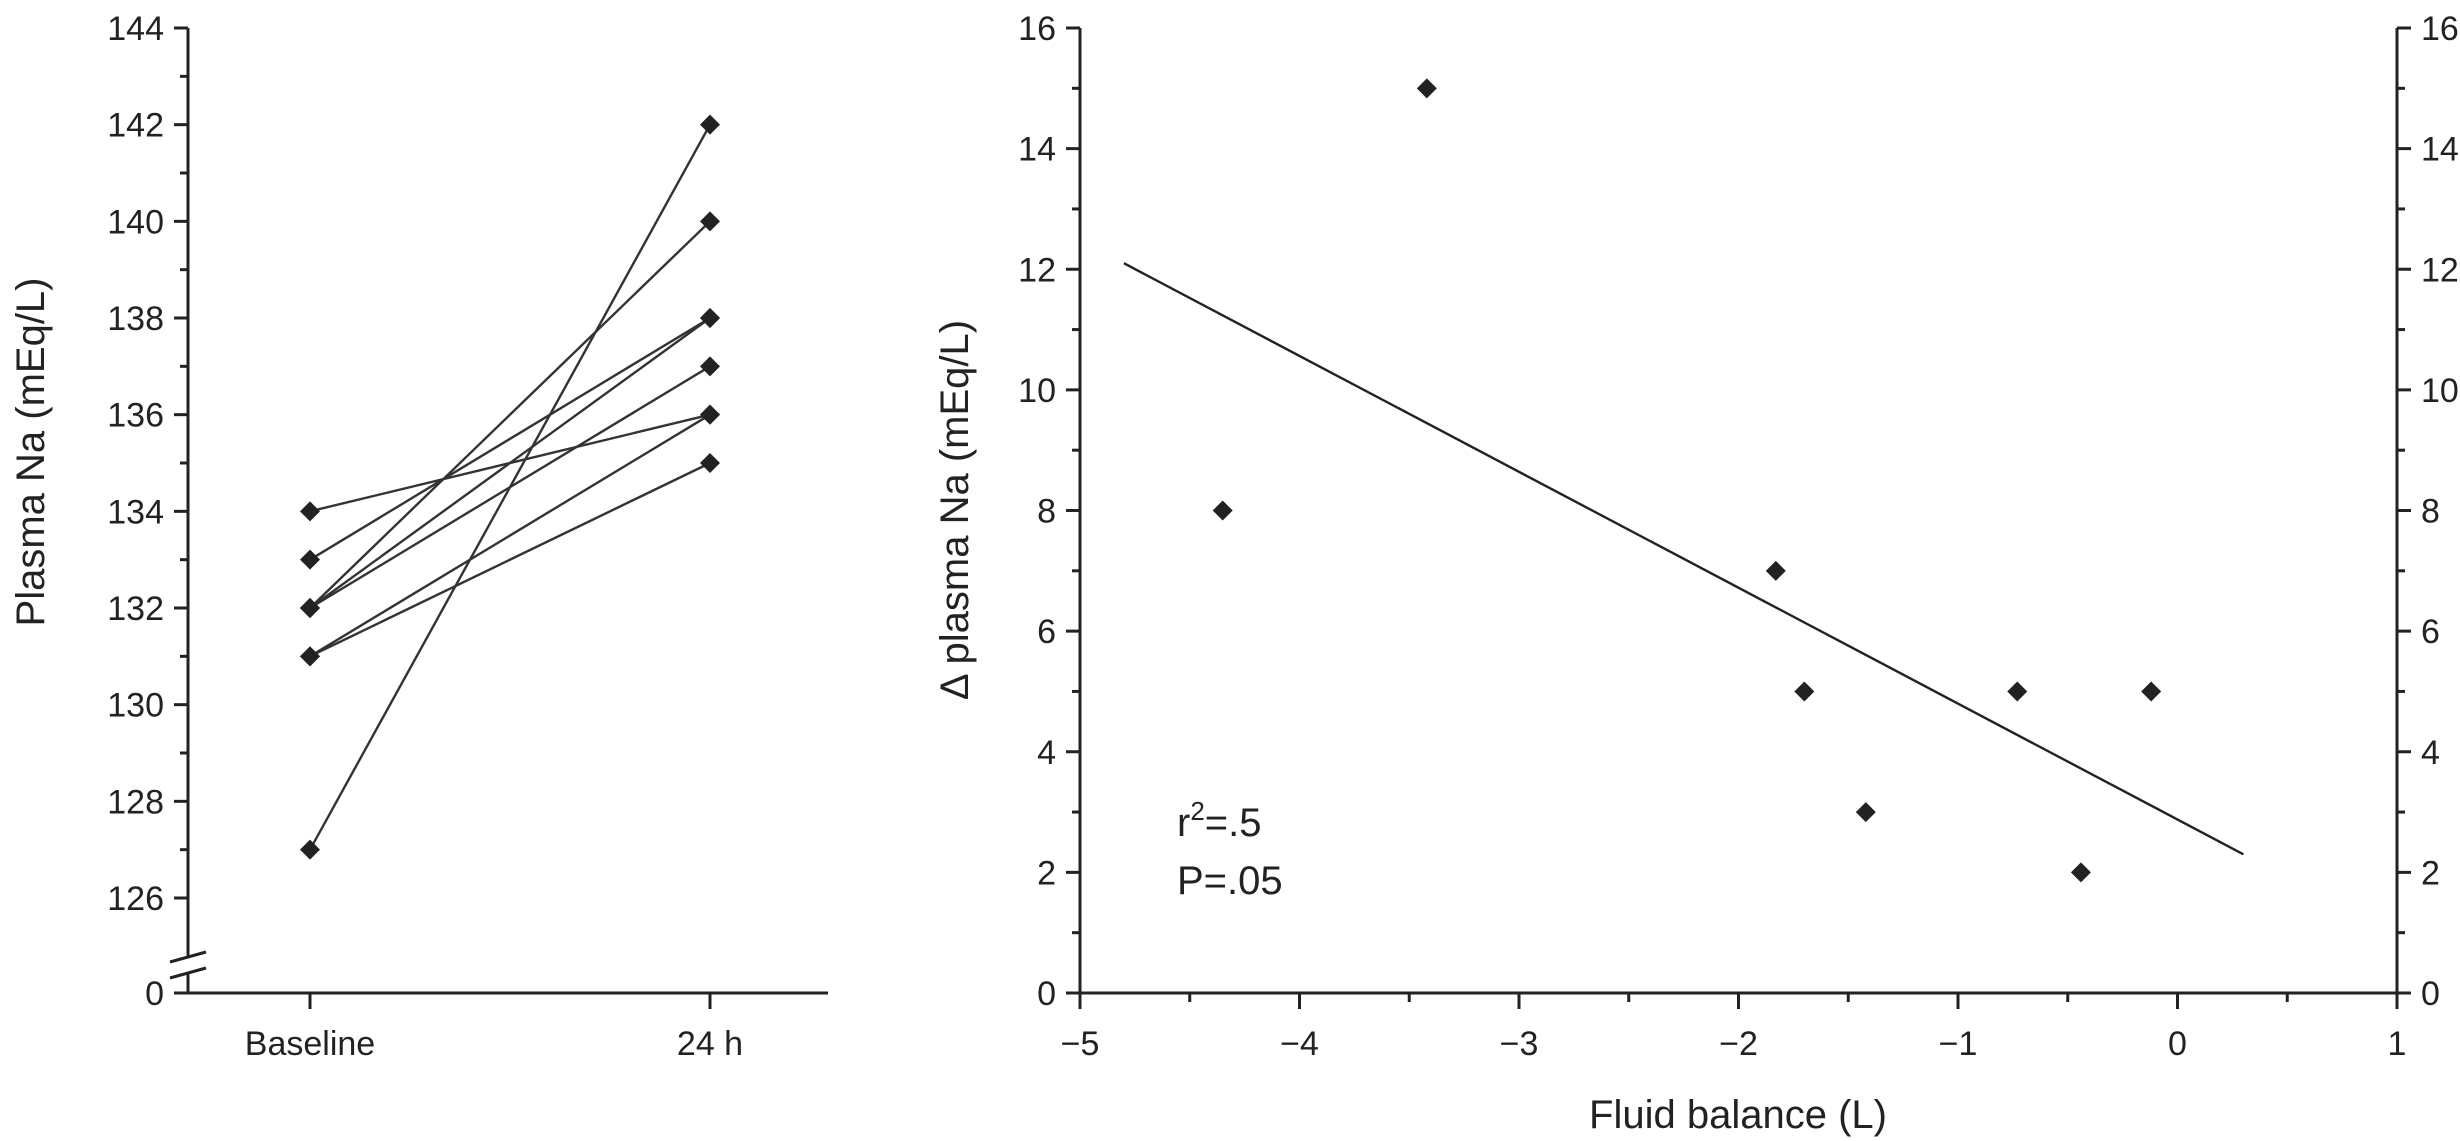 The height and width of the screenshot is (1141, 2460). Describe the element at coordinates (1230, 881) in the screenshot. I see `p-value-annotation: P=.05` at that location.